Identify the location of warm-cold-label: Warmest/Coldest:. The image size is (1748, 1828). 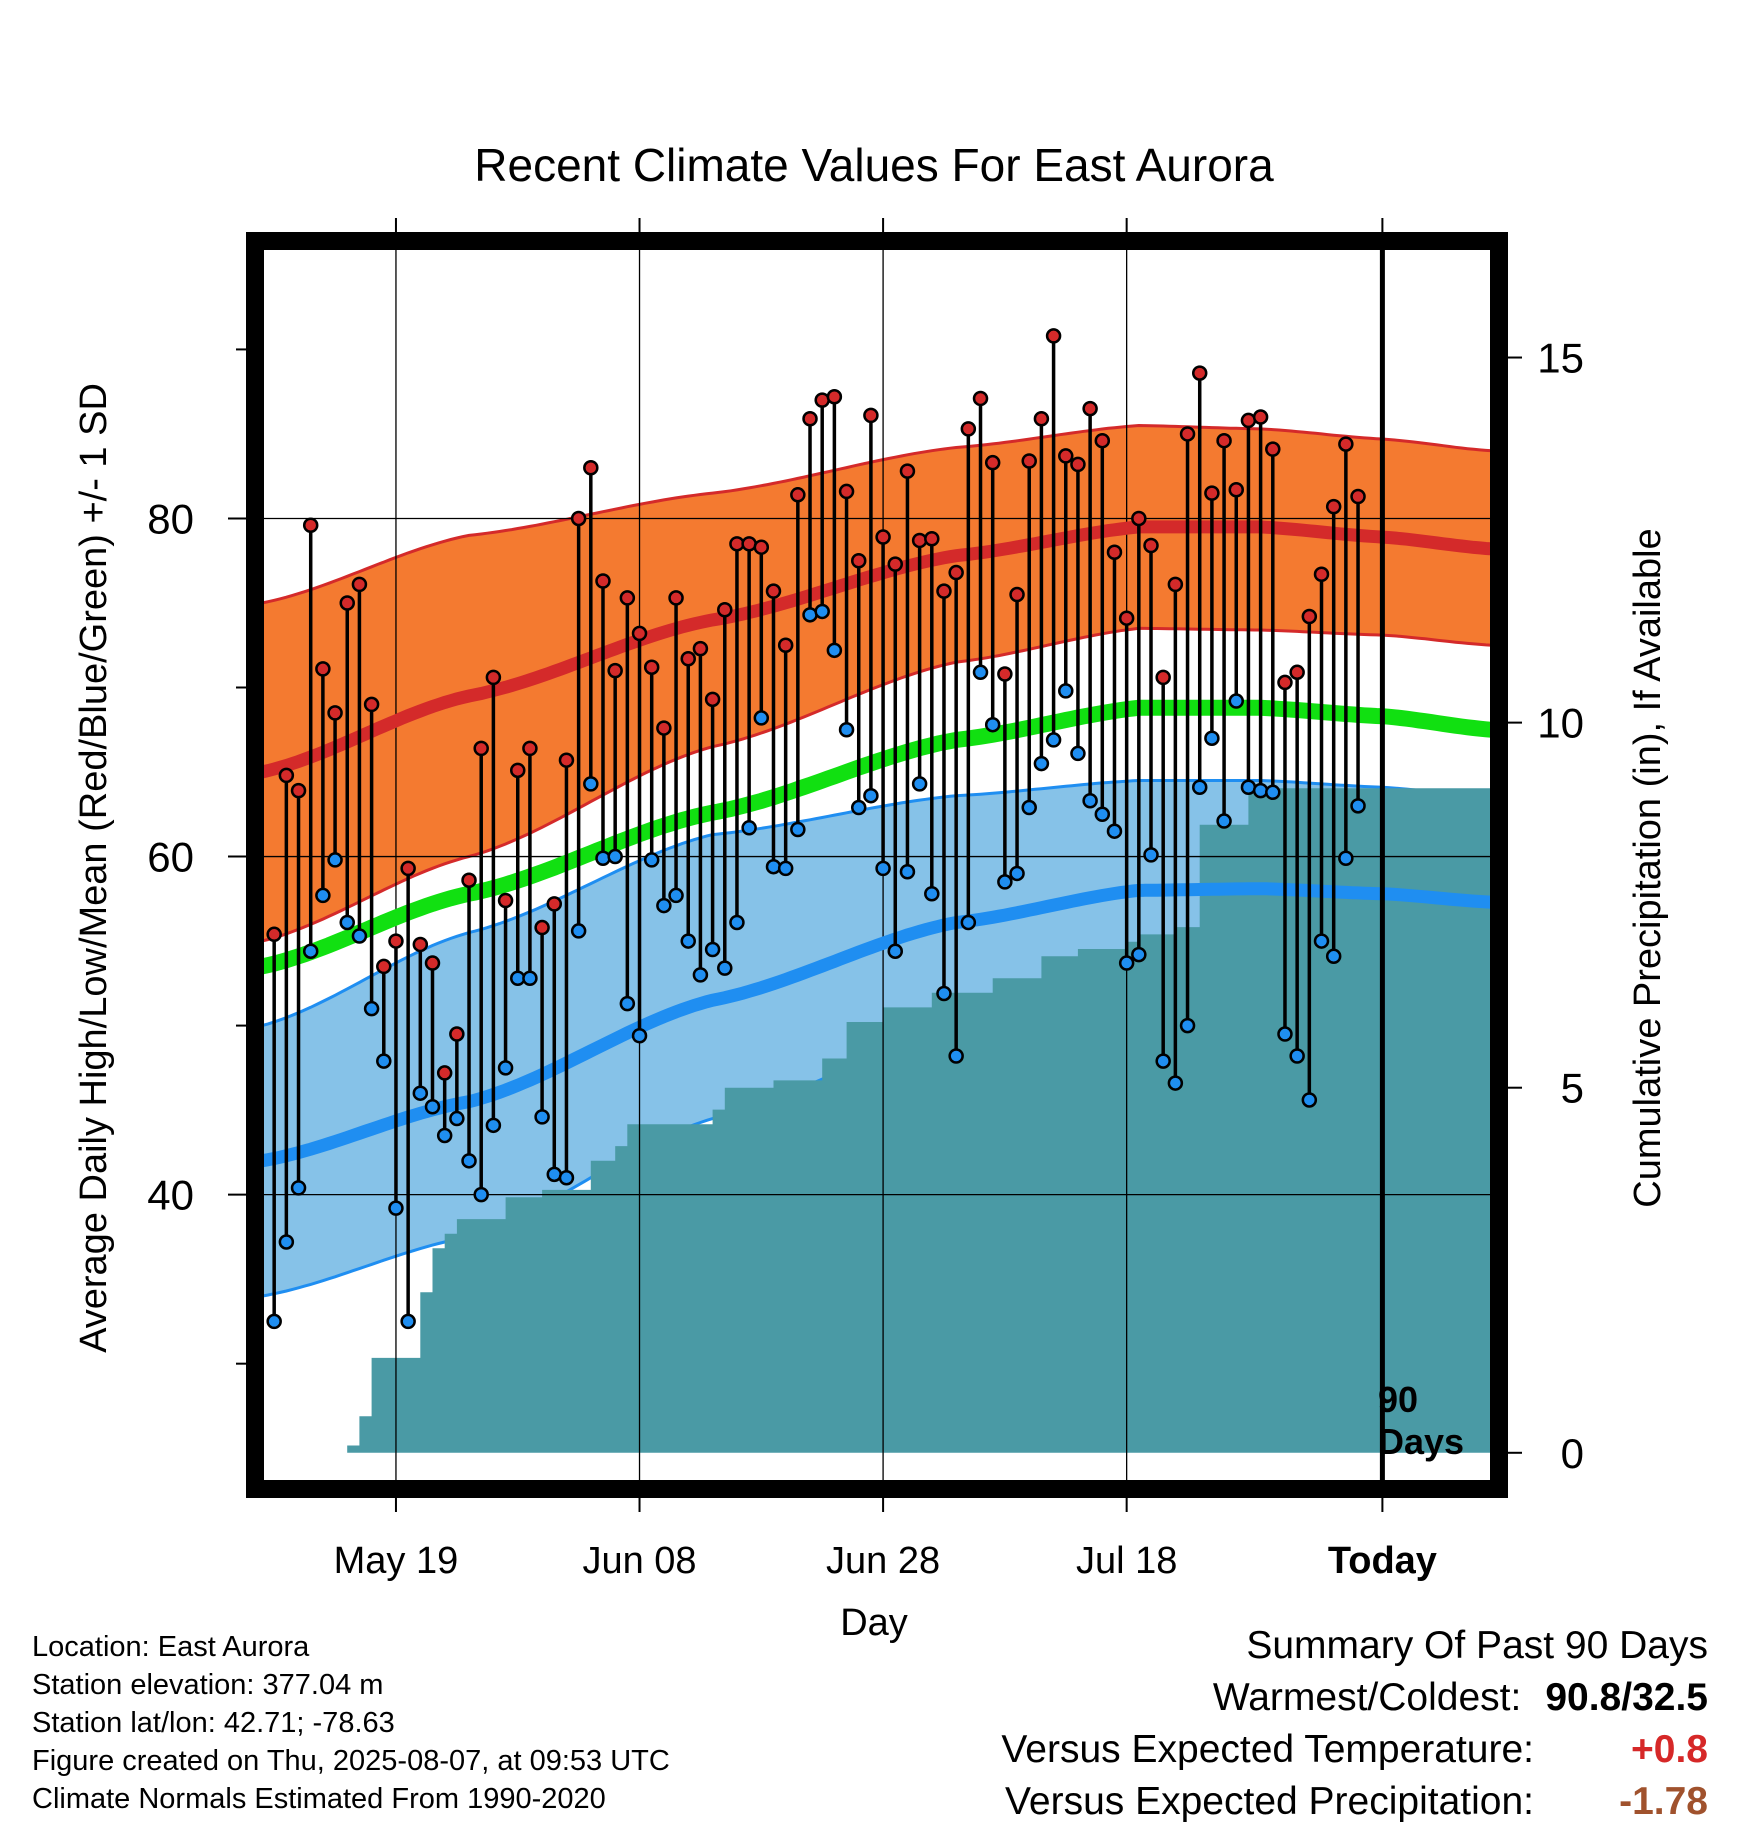
(1367, 1697).